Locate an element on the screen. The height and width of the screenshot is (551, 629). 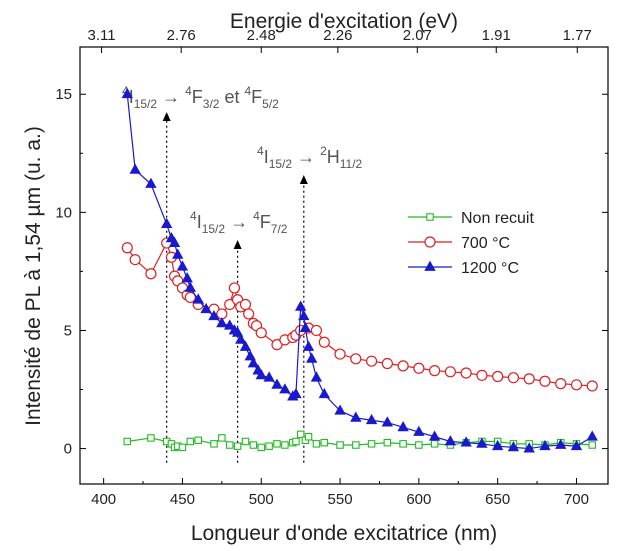
y-tick-label: 10 is located at coordinates (63, 212).